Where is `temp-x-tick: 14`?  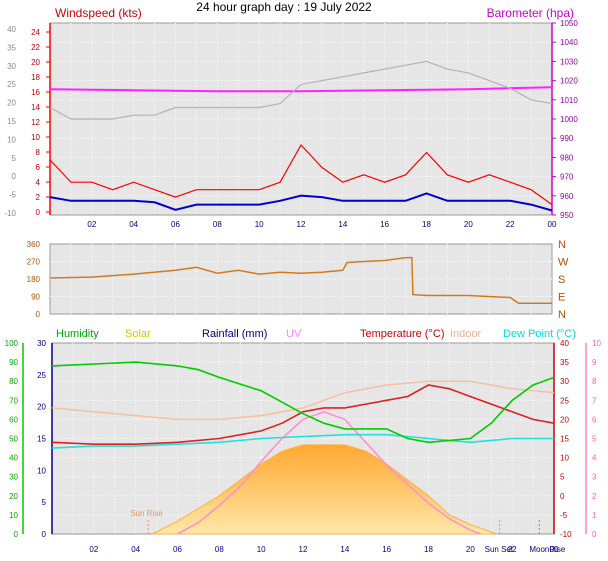 temp-x-tick: 14 is located at coordinates (344, 549).